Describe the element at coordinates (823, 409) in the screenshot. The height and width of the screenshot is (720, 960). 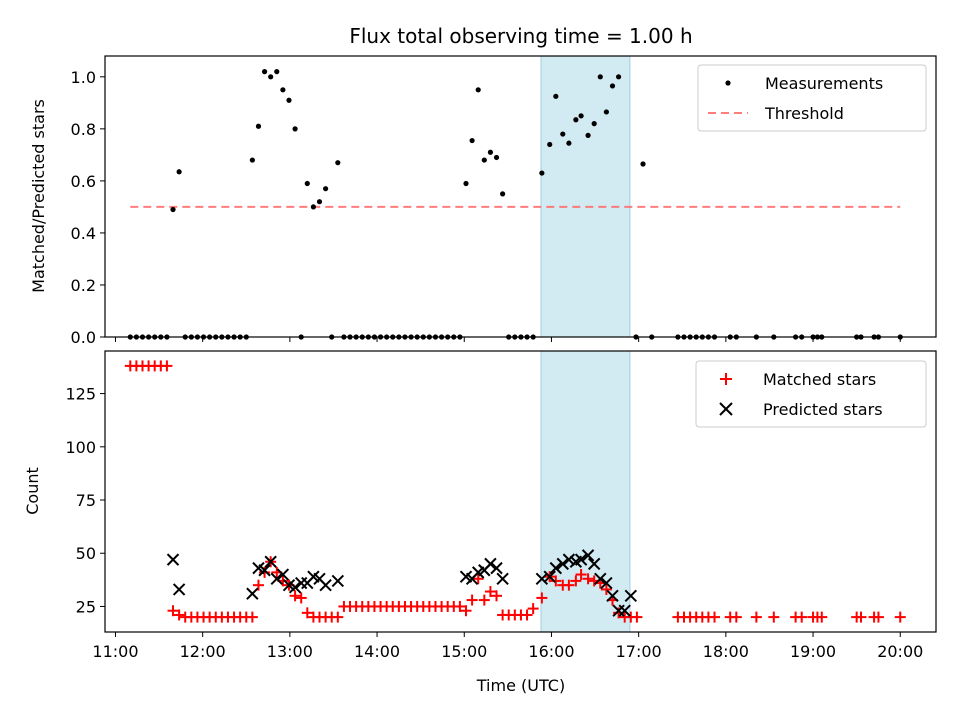
I see `legend-label-predicted: Predicted stars` at that location.